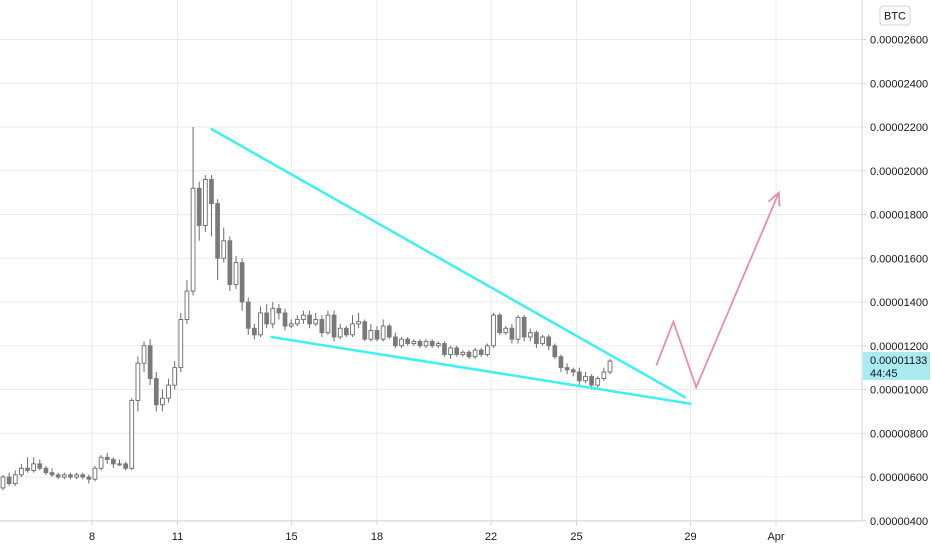 The image size is (932, 550). I want to click on time-tick-label: 25, so click(576, 537).